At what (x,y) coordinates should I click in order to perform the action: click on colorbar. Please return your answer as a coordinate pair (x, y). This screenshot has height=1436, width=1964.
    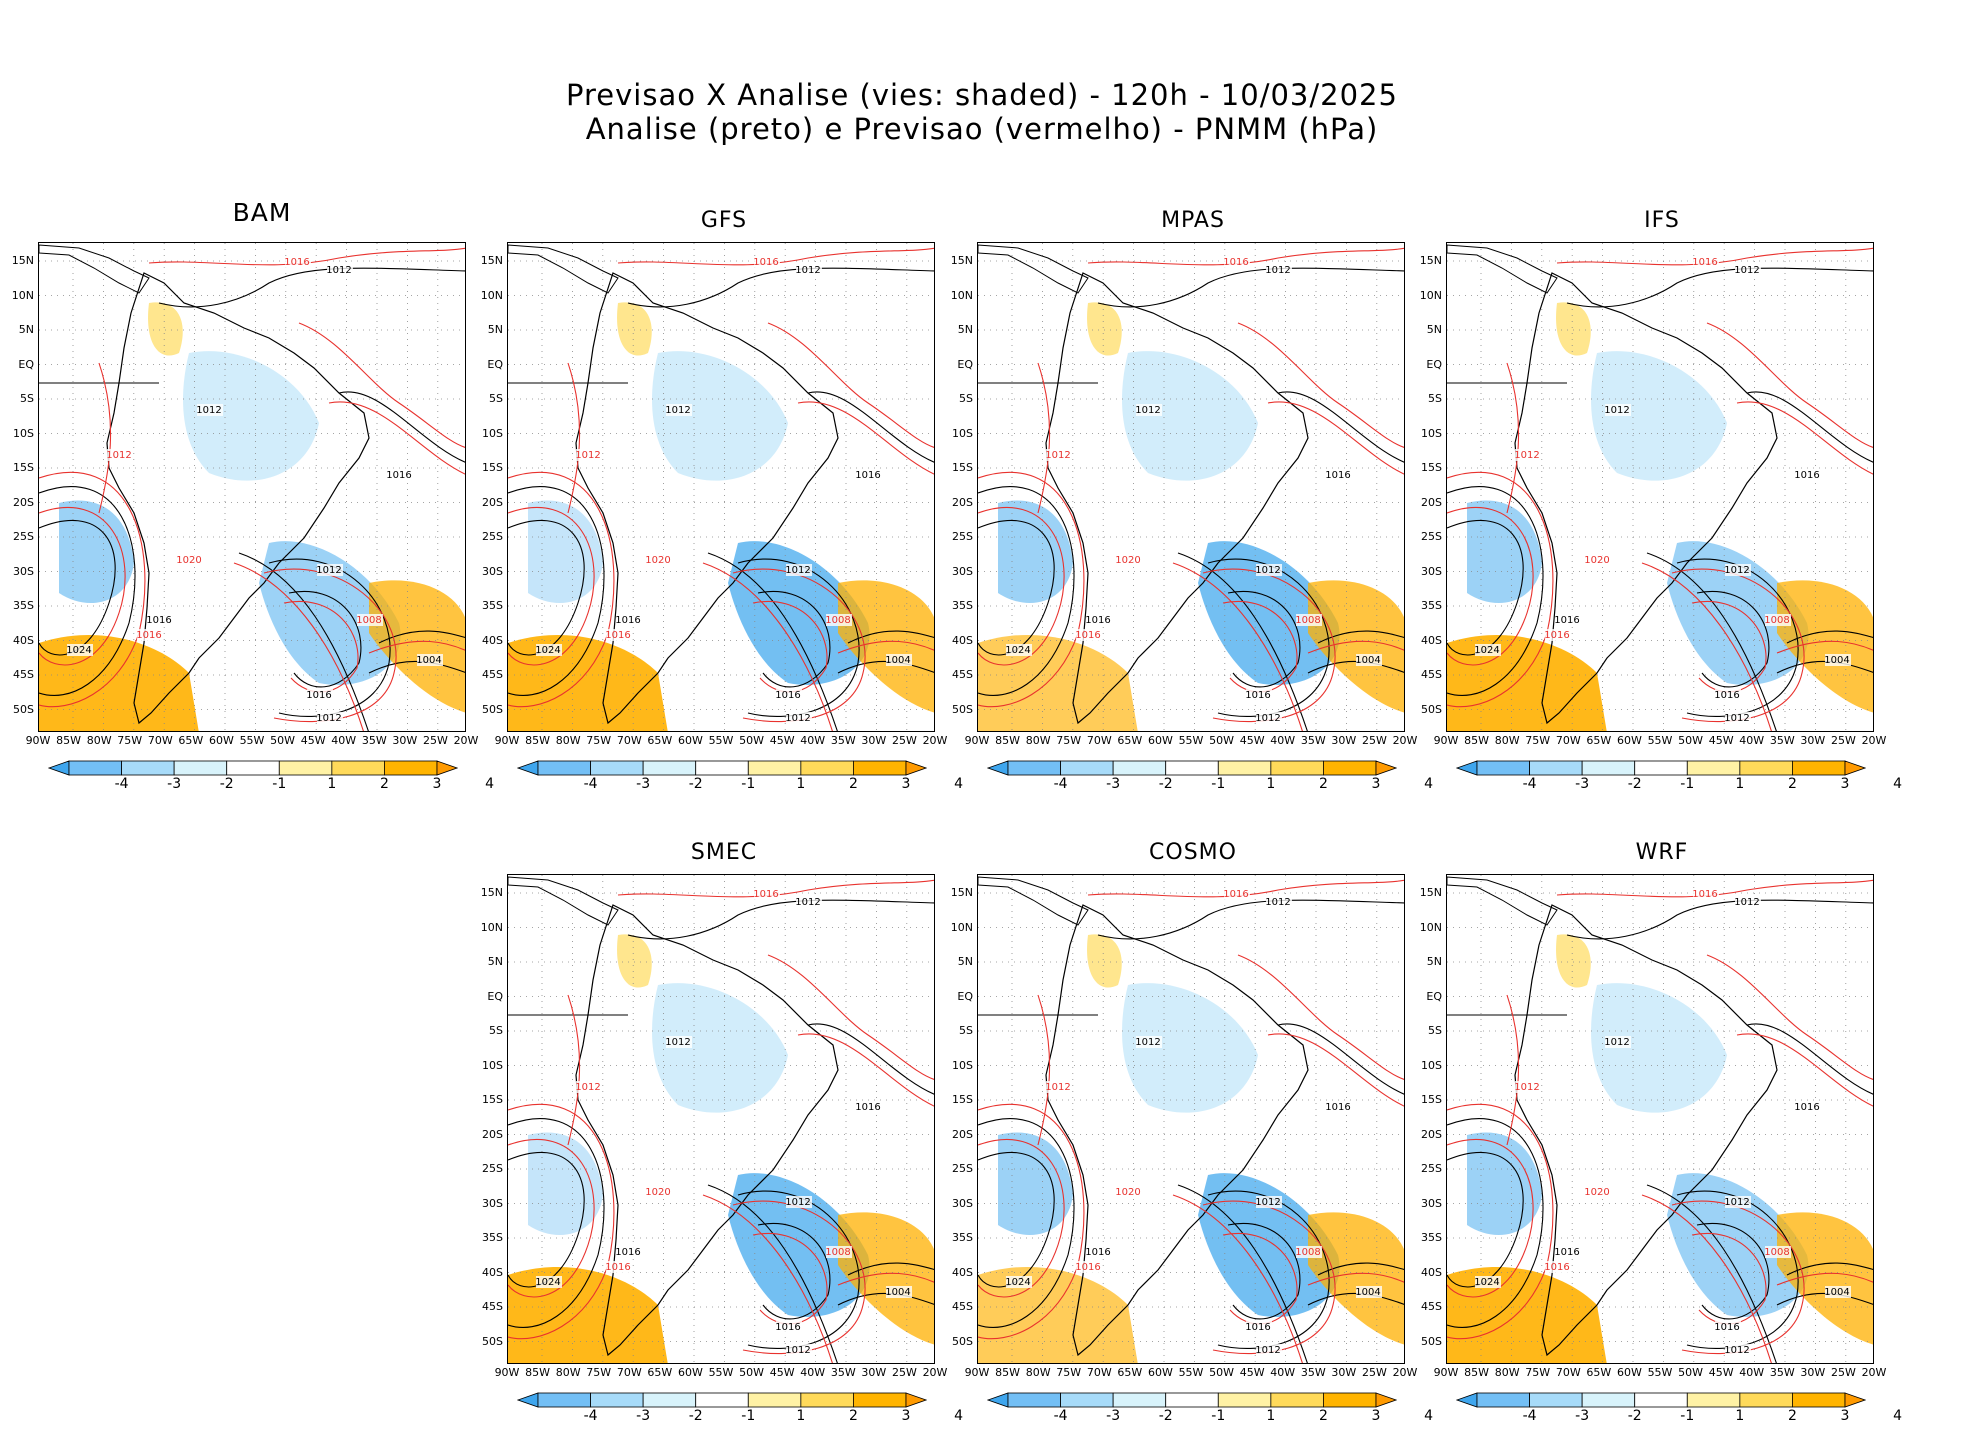
    Looking at the image, I should click on (1192, 1400).